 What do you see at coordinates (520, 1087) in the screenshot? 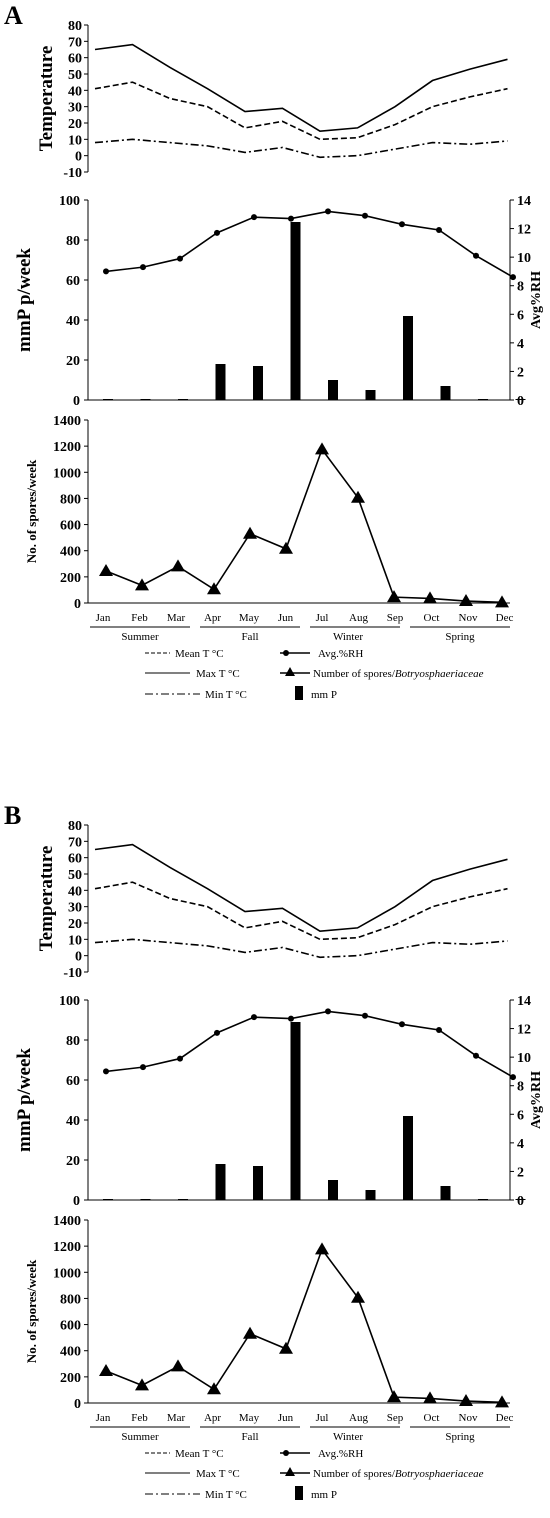
I see `rh-y-tick-label: 8` at bounding box center [520, 1087].